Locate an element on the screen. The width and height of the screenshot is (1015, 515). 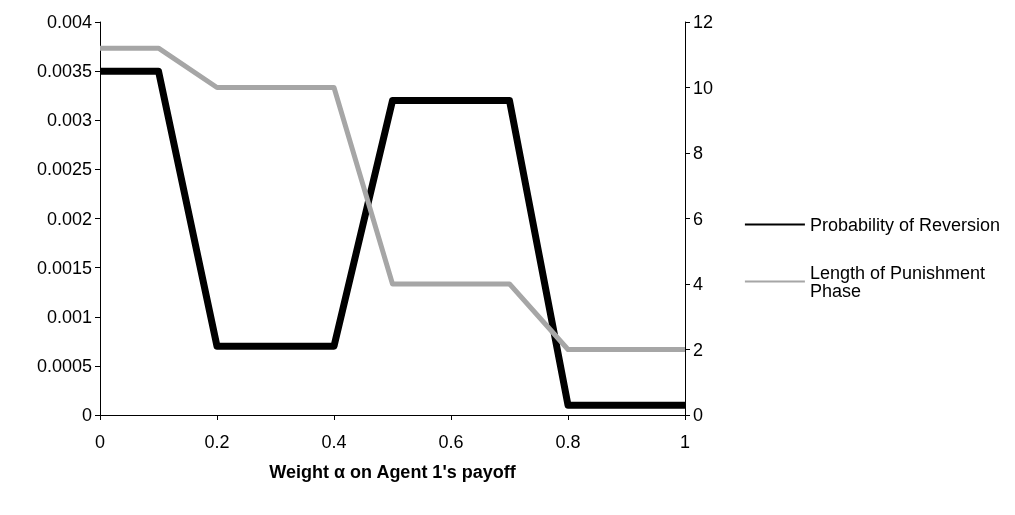
y-tick-label: 0.003 is located at coordinates (69, 120).